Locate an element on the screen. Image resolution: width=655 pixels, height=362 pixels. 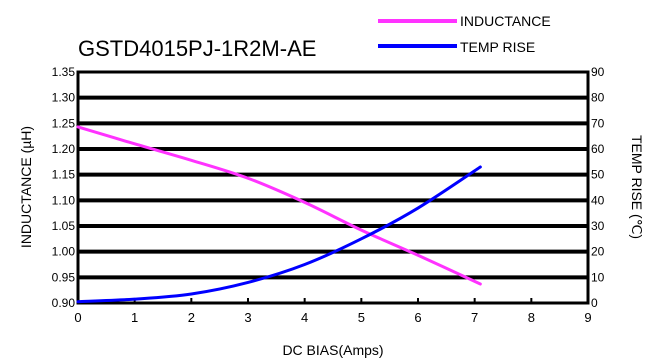
y-right-tick-label: 60 is located at coordinates (598, 149).